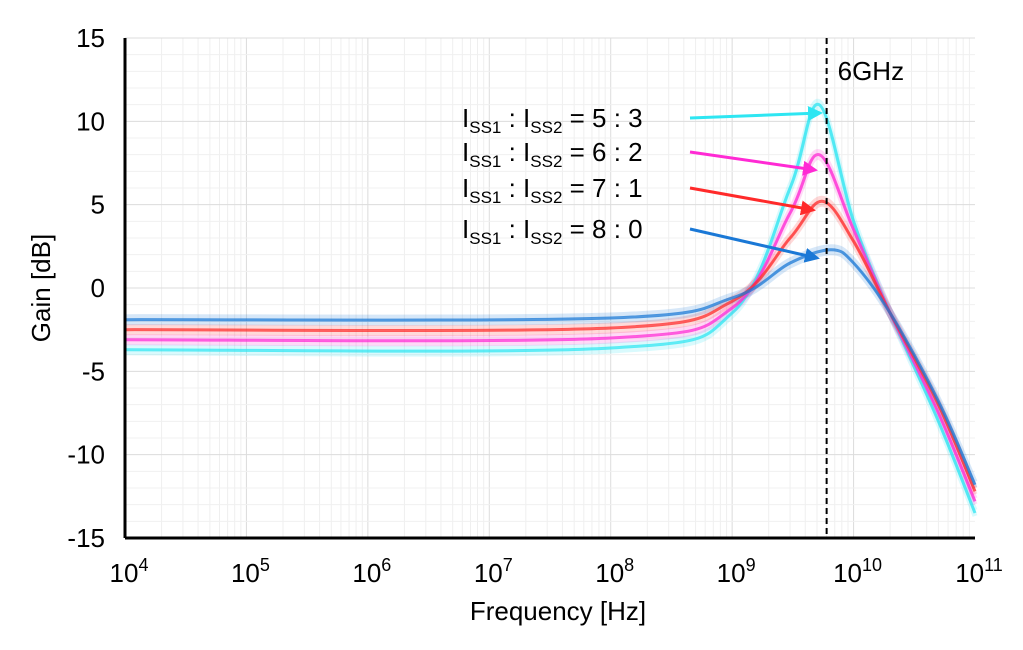  I want to click on y-axis-label: Gain [dB], so click(41, 288).